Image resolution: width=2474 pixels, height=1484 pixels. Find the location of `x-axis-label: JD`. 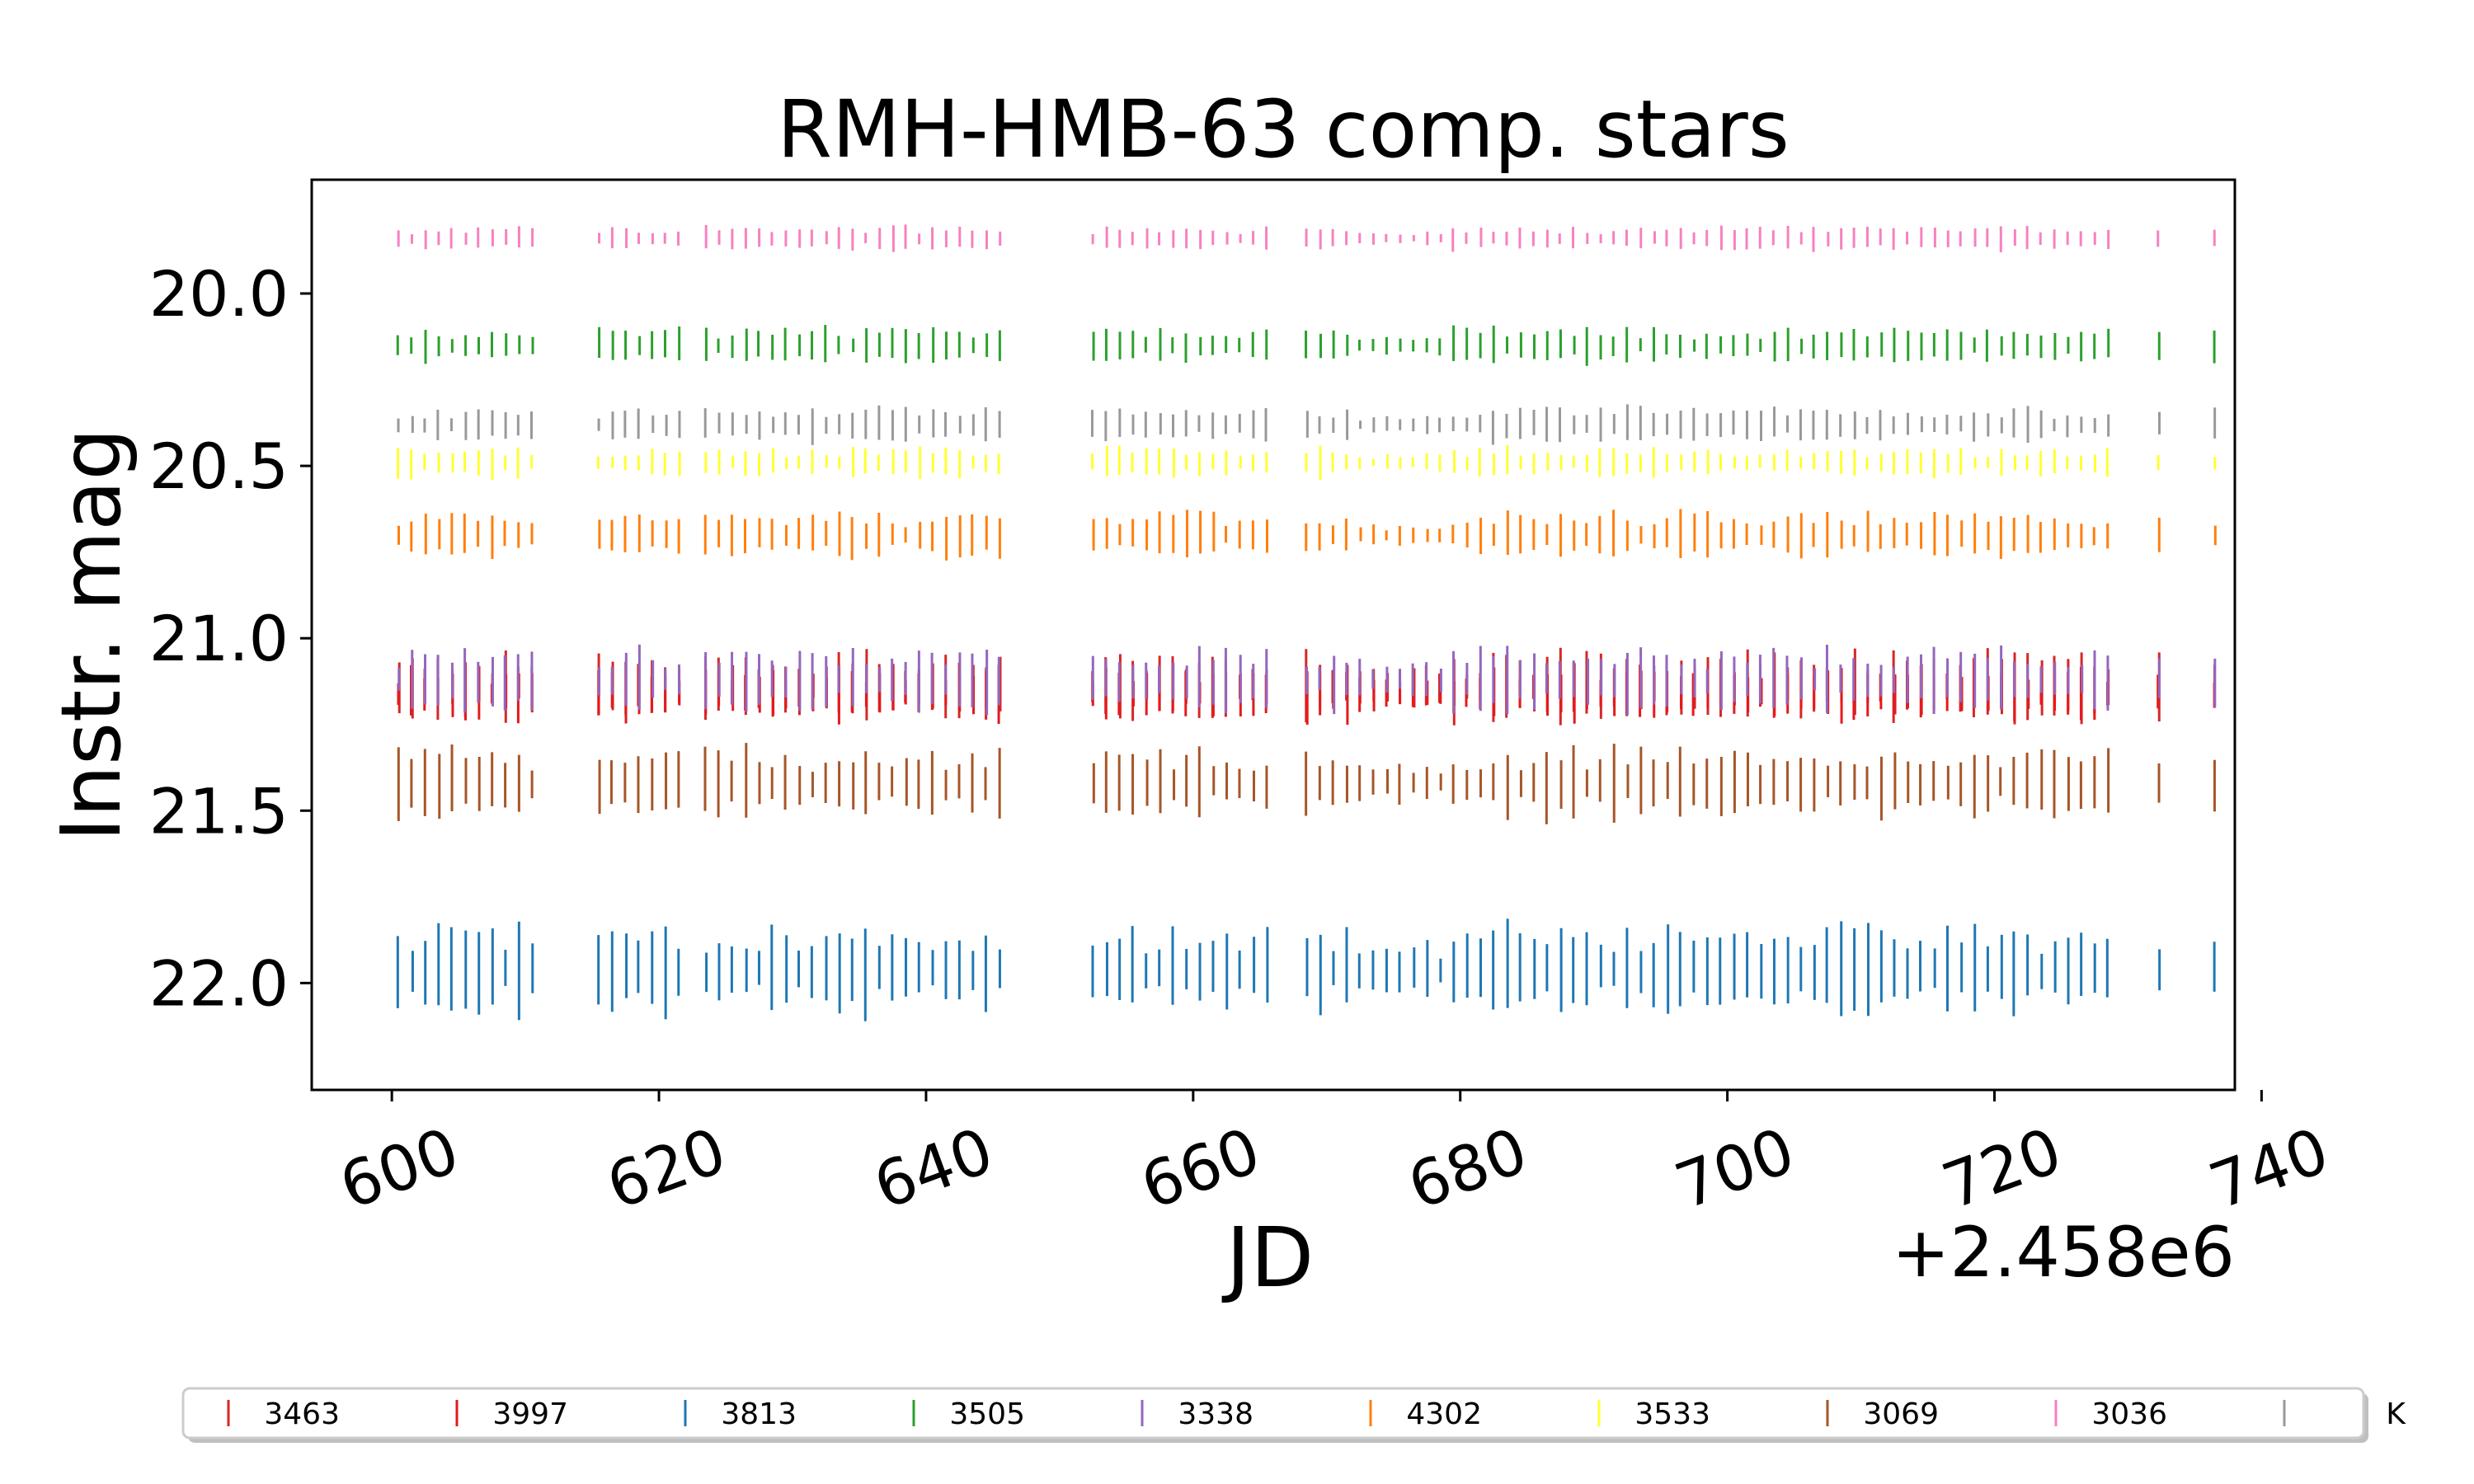

x-axis-label: JD is located at coordinates (1268, 1257).